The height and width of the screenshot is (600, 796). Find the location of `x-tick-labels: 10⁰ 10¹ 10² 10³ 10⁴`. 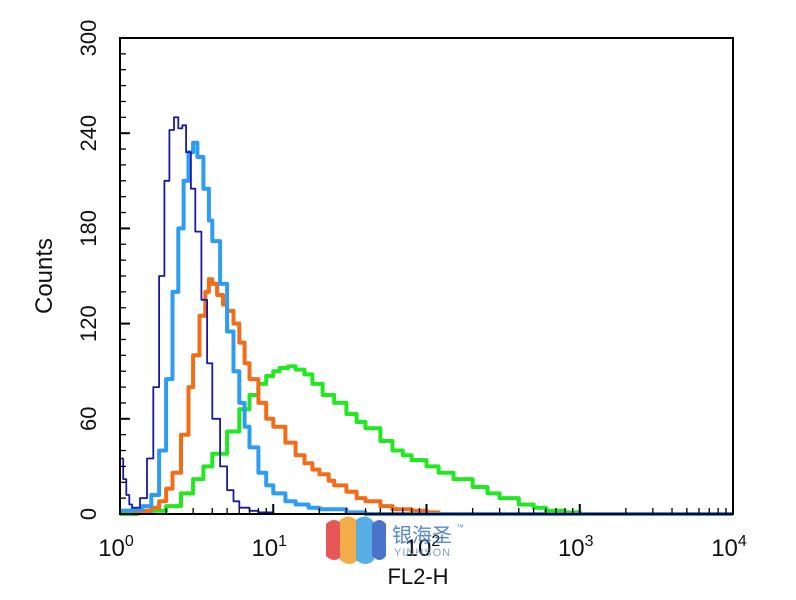

x-tick-labels: 10⁰ 10¹ 10² 10³ 10⁴ is located at coordinates (422, 547).